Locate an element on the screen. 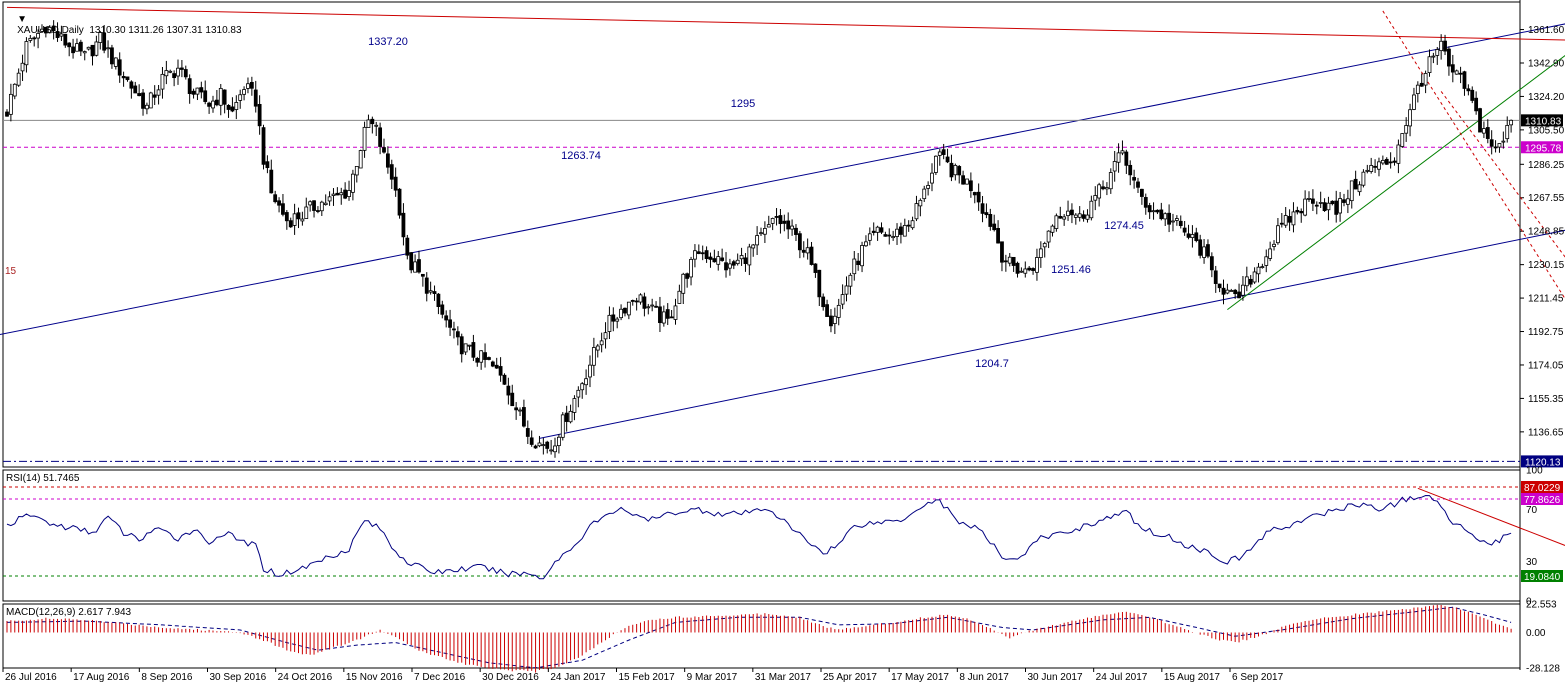 Image resolution: width=1565 pixels, height=691 pixels. macd-signal-line is located at coordinates (759, 637).